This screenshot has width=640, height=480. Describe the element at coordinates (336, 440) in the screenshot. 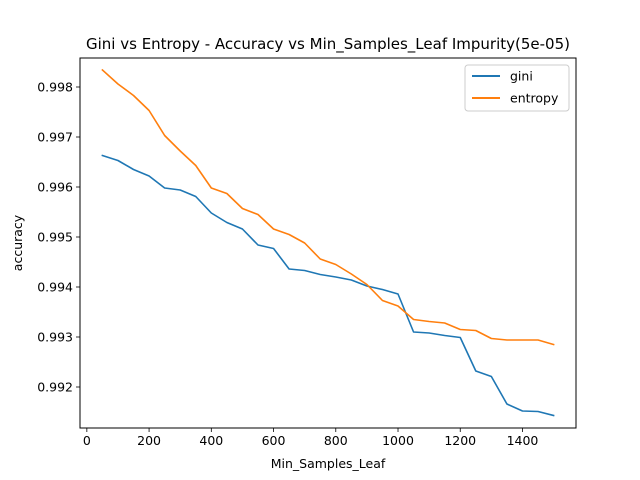

I see `x-tick-label: 800` at that location.